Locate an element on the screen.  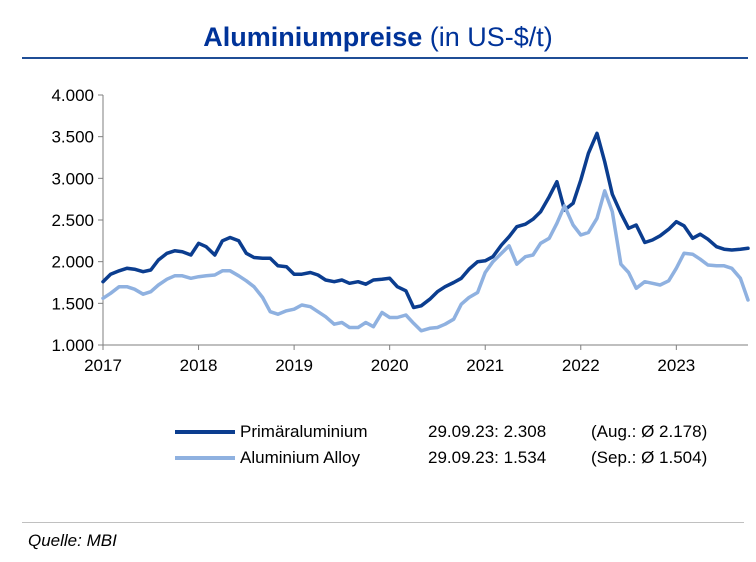
legend-average-primary: (Aug.: Ø 2.178) is located at coordinates (649, 431).